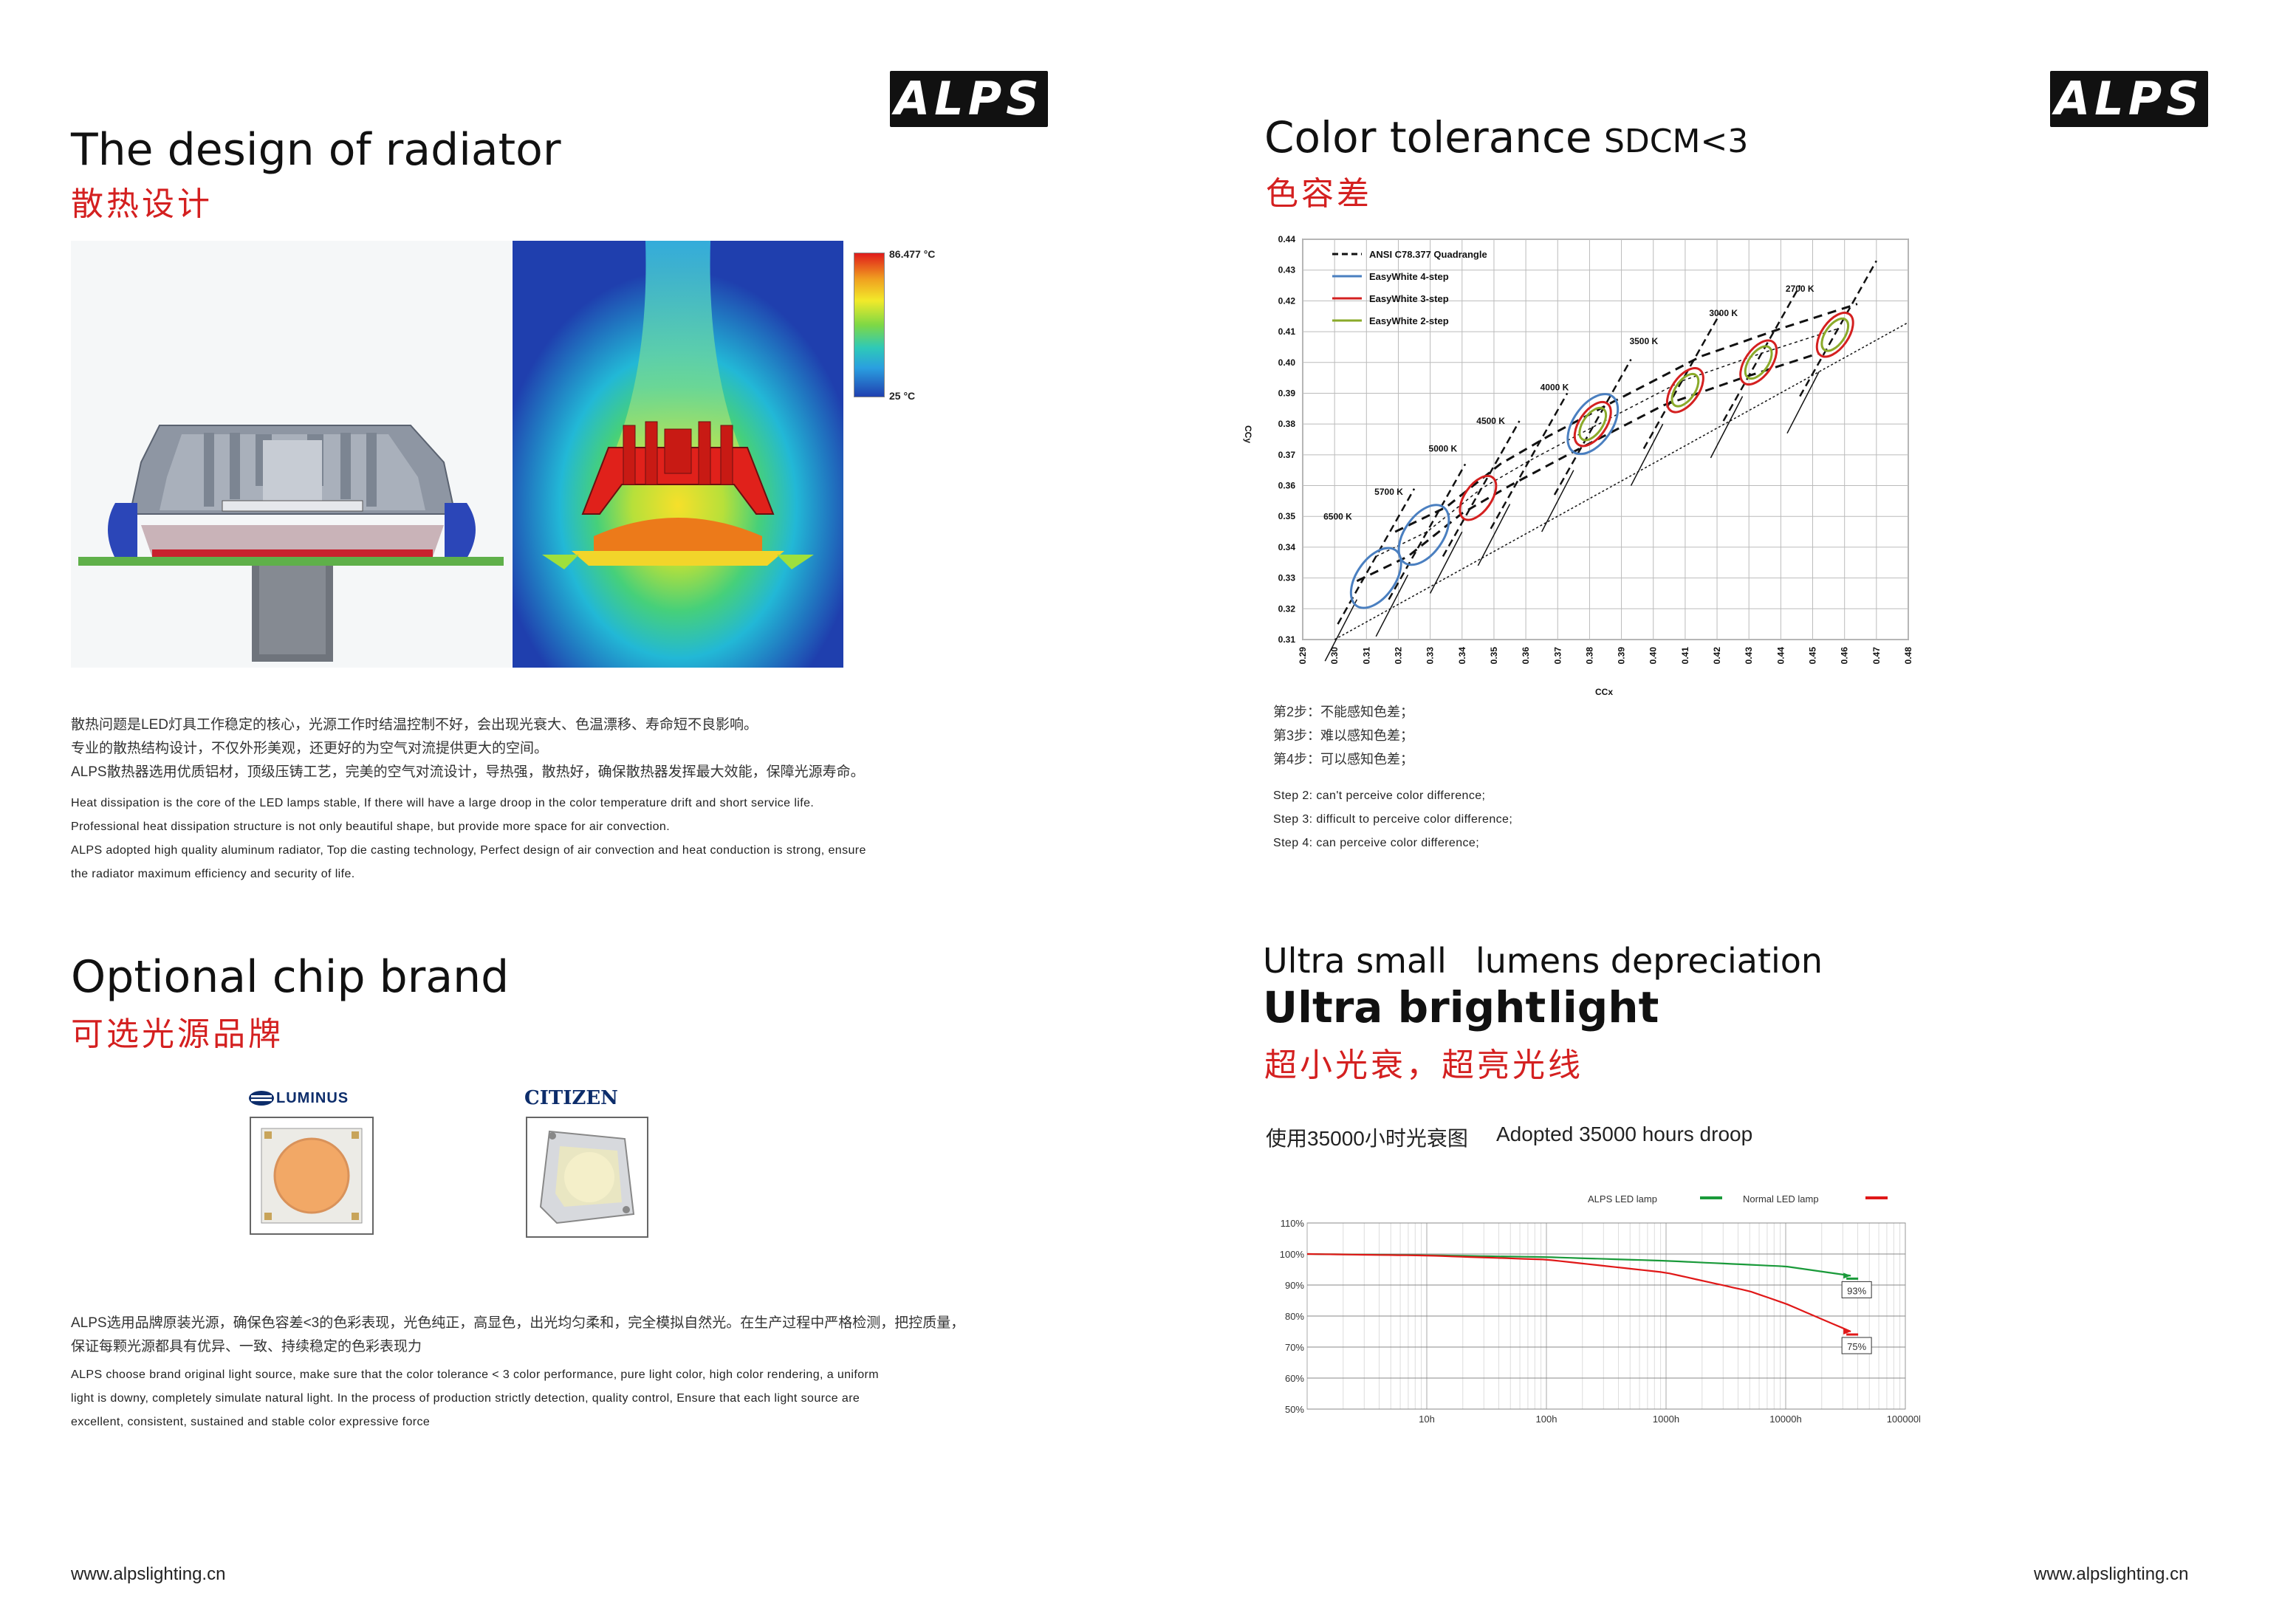 This screenshot has height=1624, width=2296. Describe the element at coordinates (1443, 449) in the screenshot. I see `cct-label: 5000 K` at that location.